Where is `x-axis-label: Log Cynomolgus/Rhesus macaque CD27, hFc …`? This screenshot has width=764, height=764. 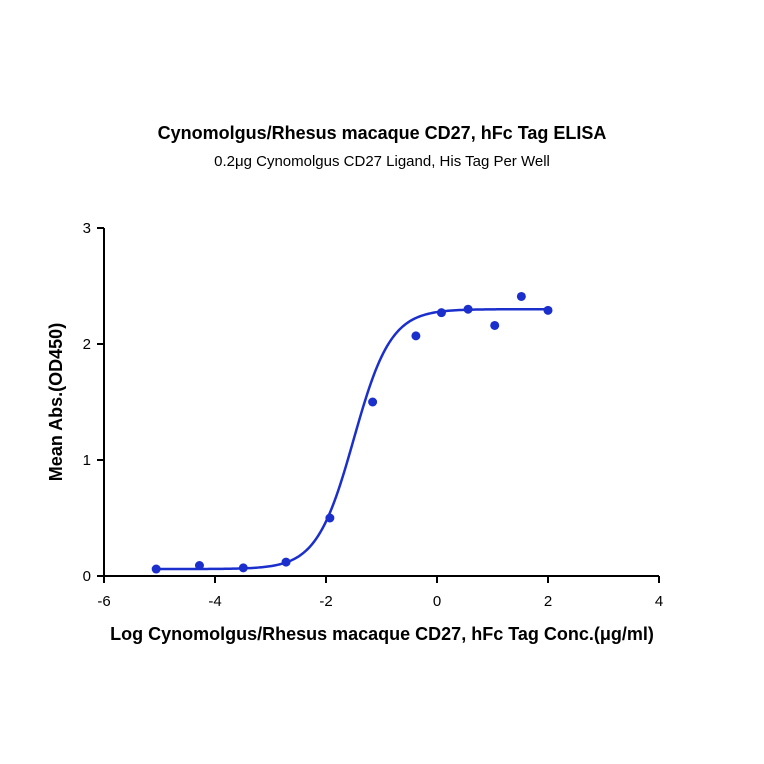
x-axis-label: Log Cynomolgus/Rhesus macaque CD27, hFc … is located at coordinates (382, 634).